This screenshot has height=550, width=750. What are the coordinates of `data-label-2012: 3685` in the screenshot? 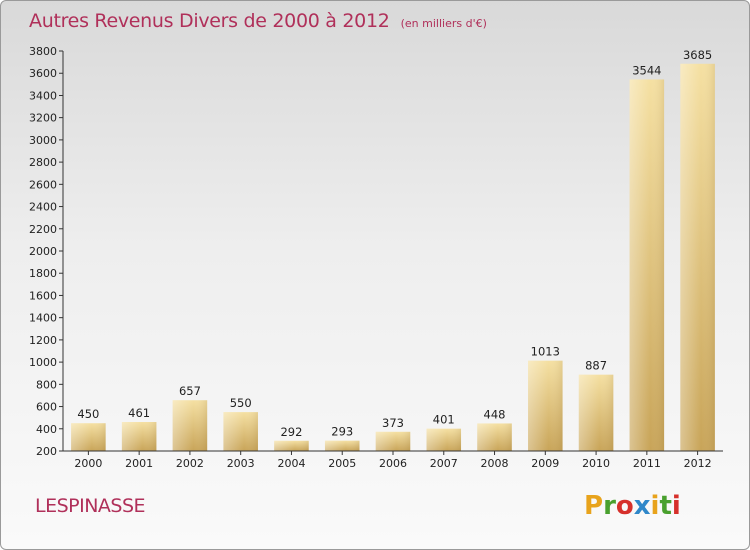 It's located at (697, 55).